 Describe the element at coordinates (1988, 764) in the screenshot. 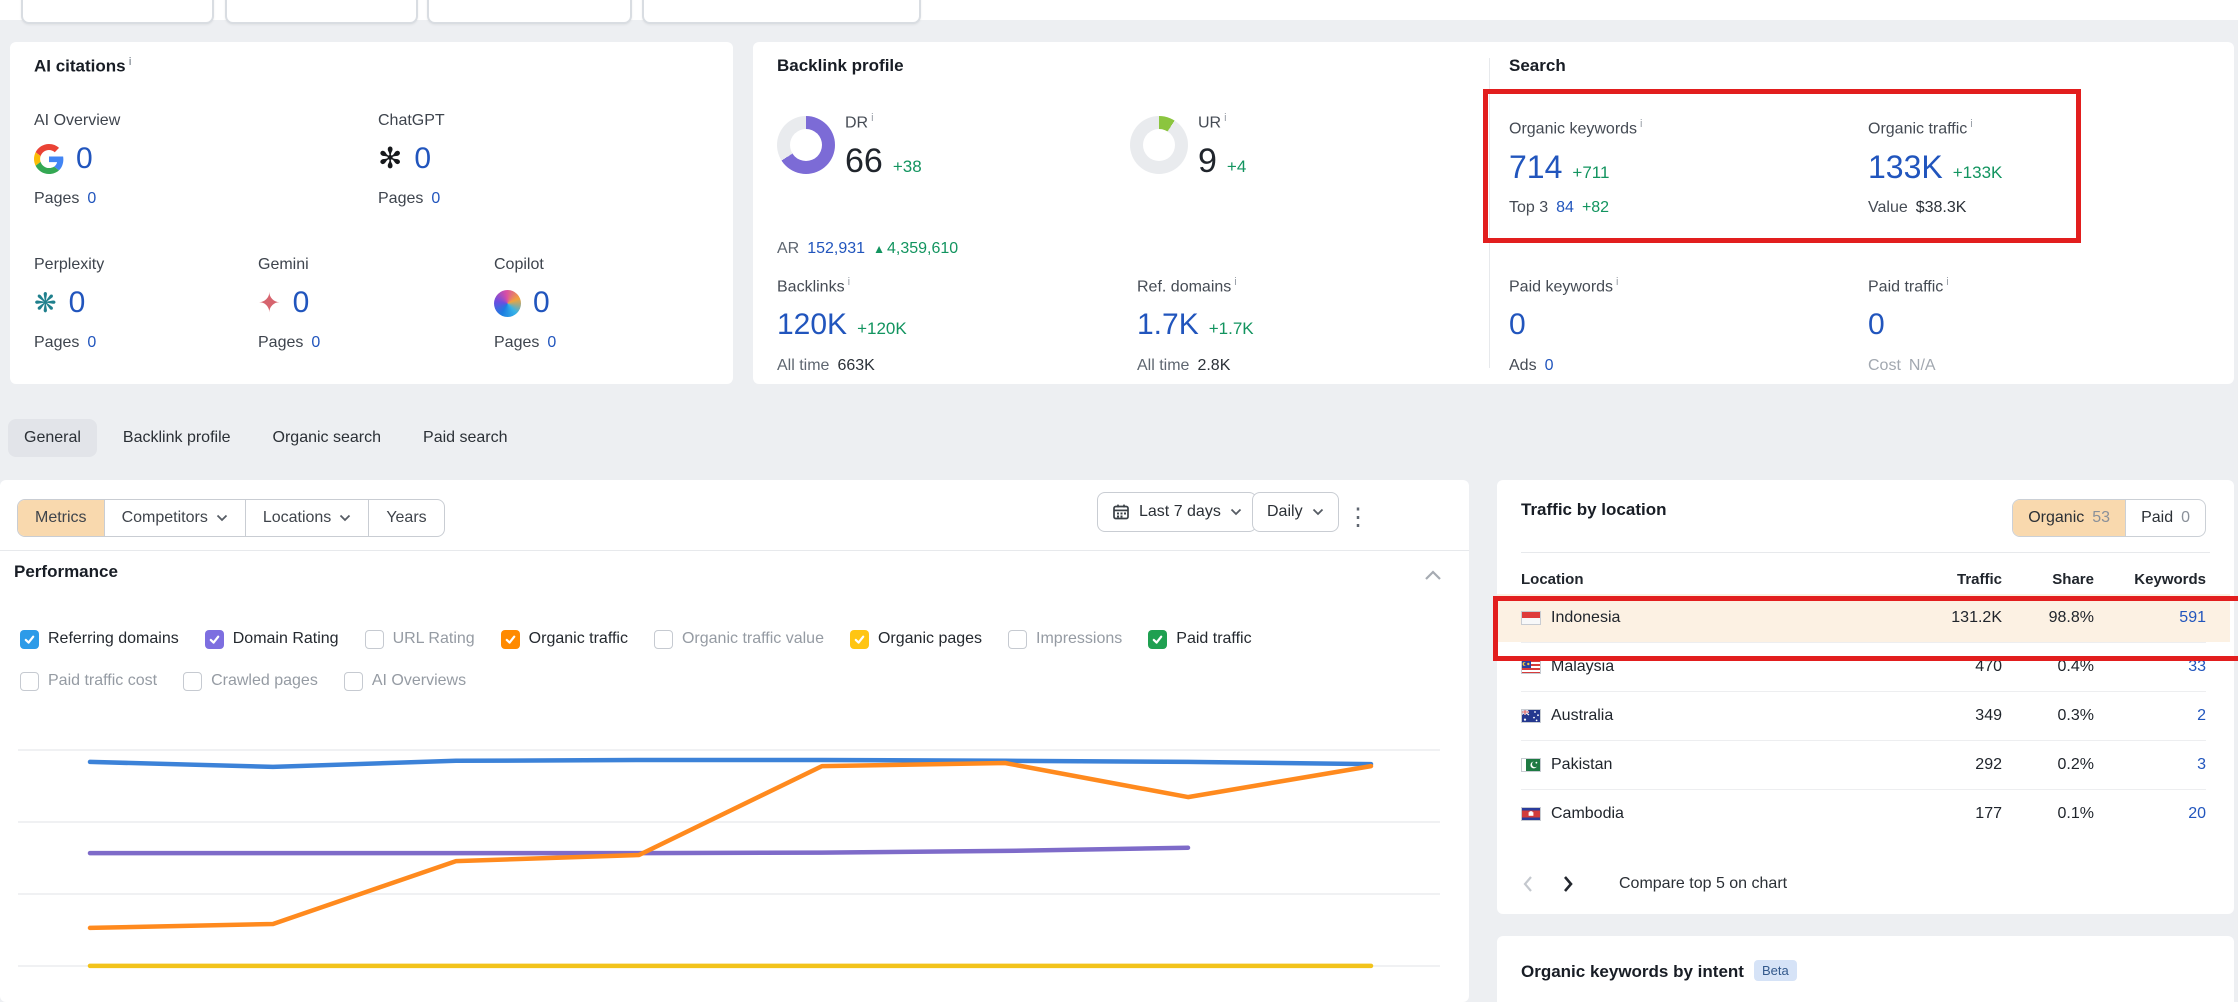

I see `traffic-value: 292` at that location.